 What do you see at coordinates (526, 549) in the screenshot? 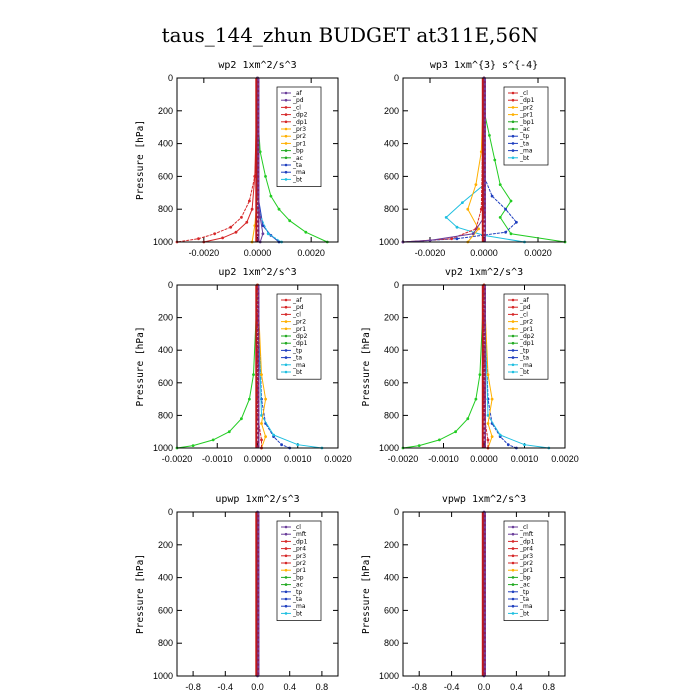
I see `legend-entry: _pr4` at bounding box center [526, 549].